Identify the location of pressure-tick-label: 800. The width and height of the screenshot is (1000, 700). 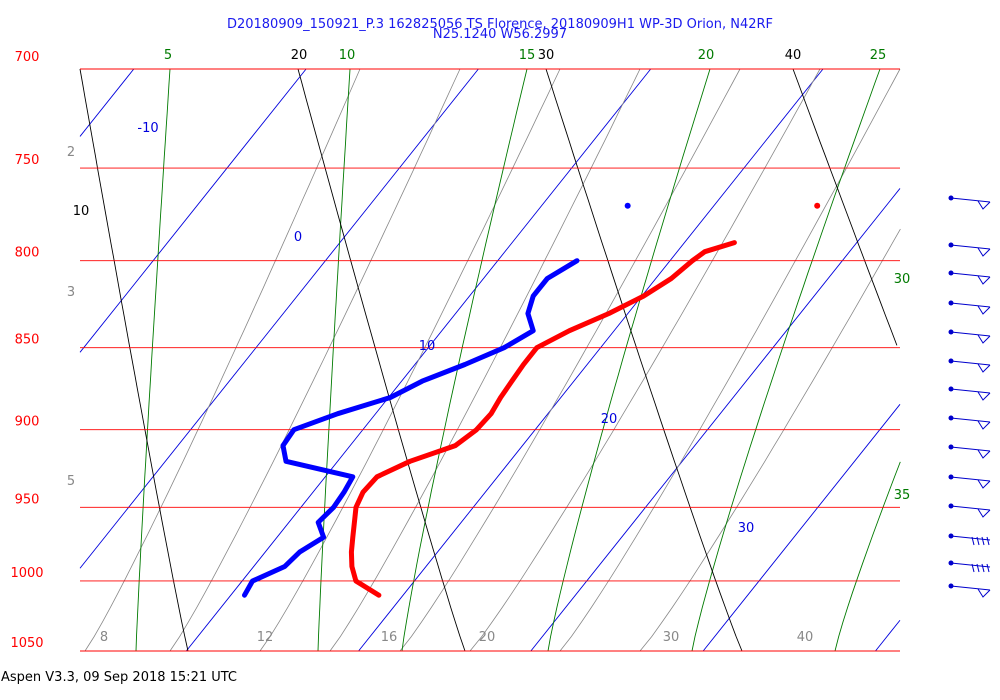
(27, 253).